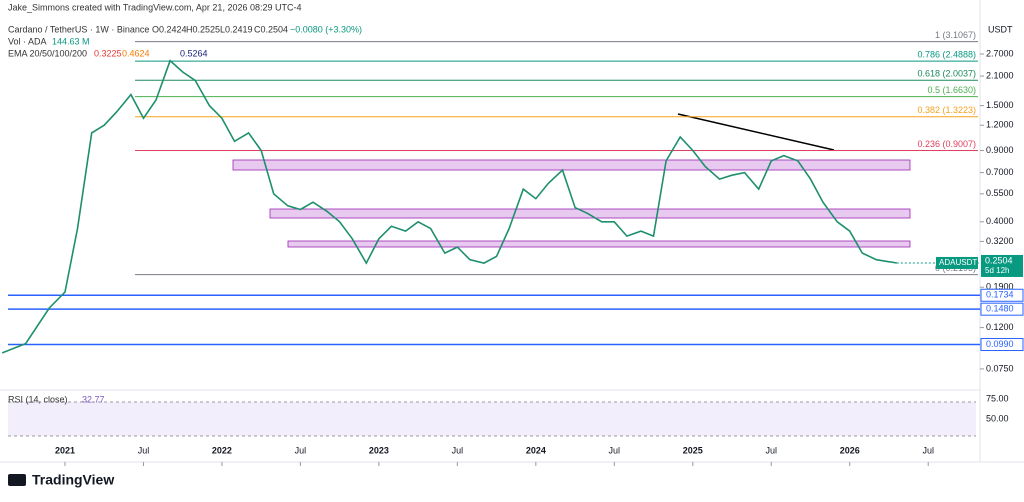 The height and width of the screenshot is (502, 1024). I want to click on x-tick-label: 2024, so click(536, 450).